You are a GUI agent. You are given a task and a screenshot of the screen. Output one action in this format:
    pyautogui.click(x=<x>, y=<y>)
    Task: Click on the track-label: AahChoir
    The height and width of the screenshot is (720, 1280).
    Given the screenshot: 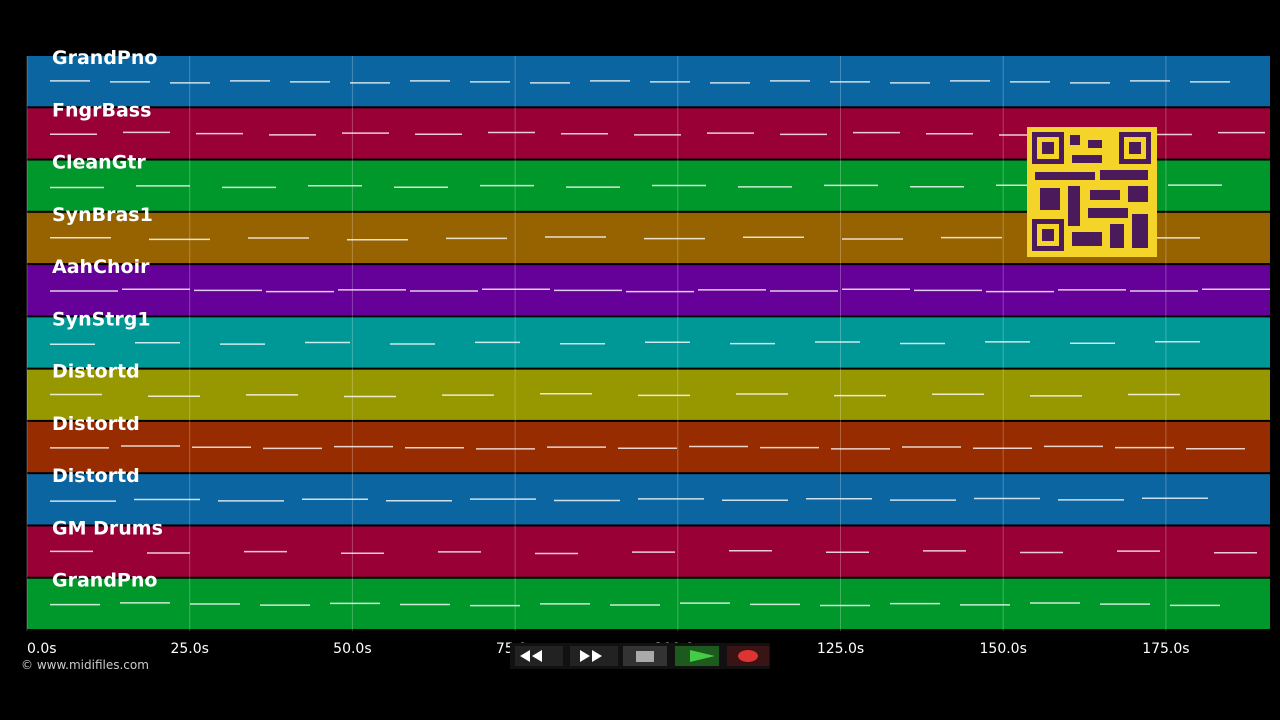 What is the action you would take?
    pyautogui.click(x=101, y=267)
    